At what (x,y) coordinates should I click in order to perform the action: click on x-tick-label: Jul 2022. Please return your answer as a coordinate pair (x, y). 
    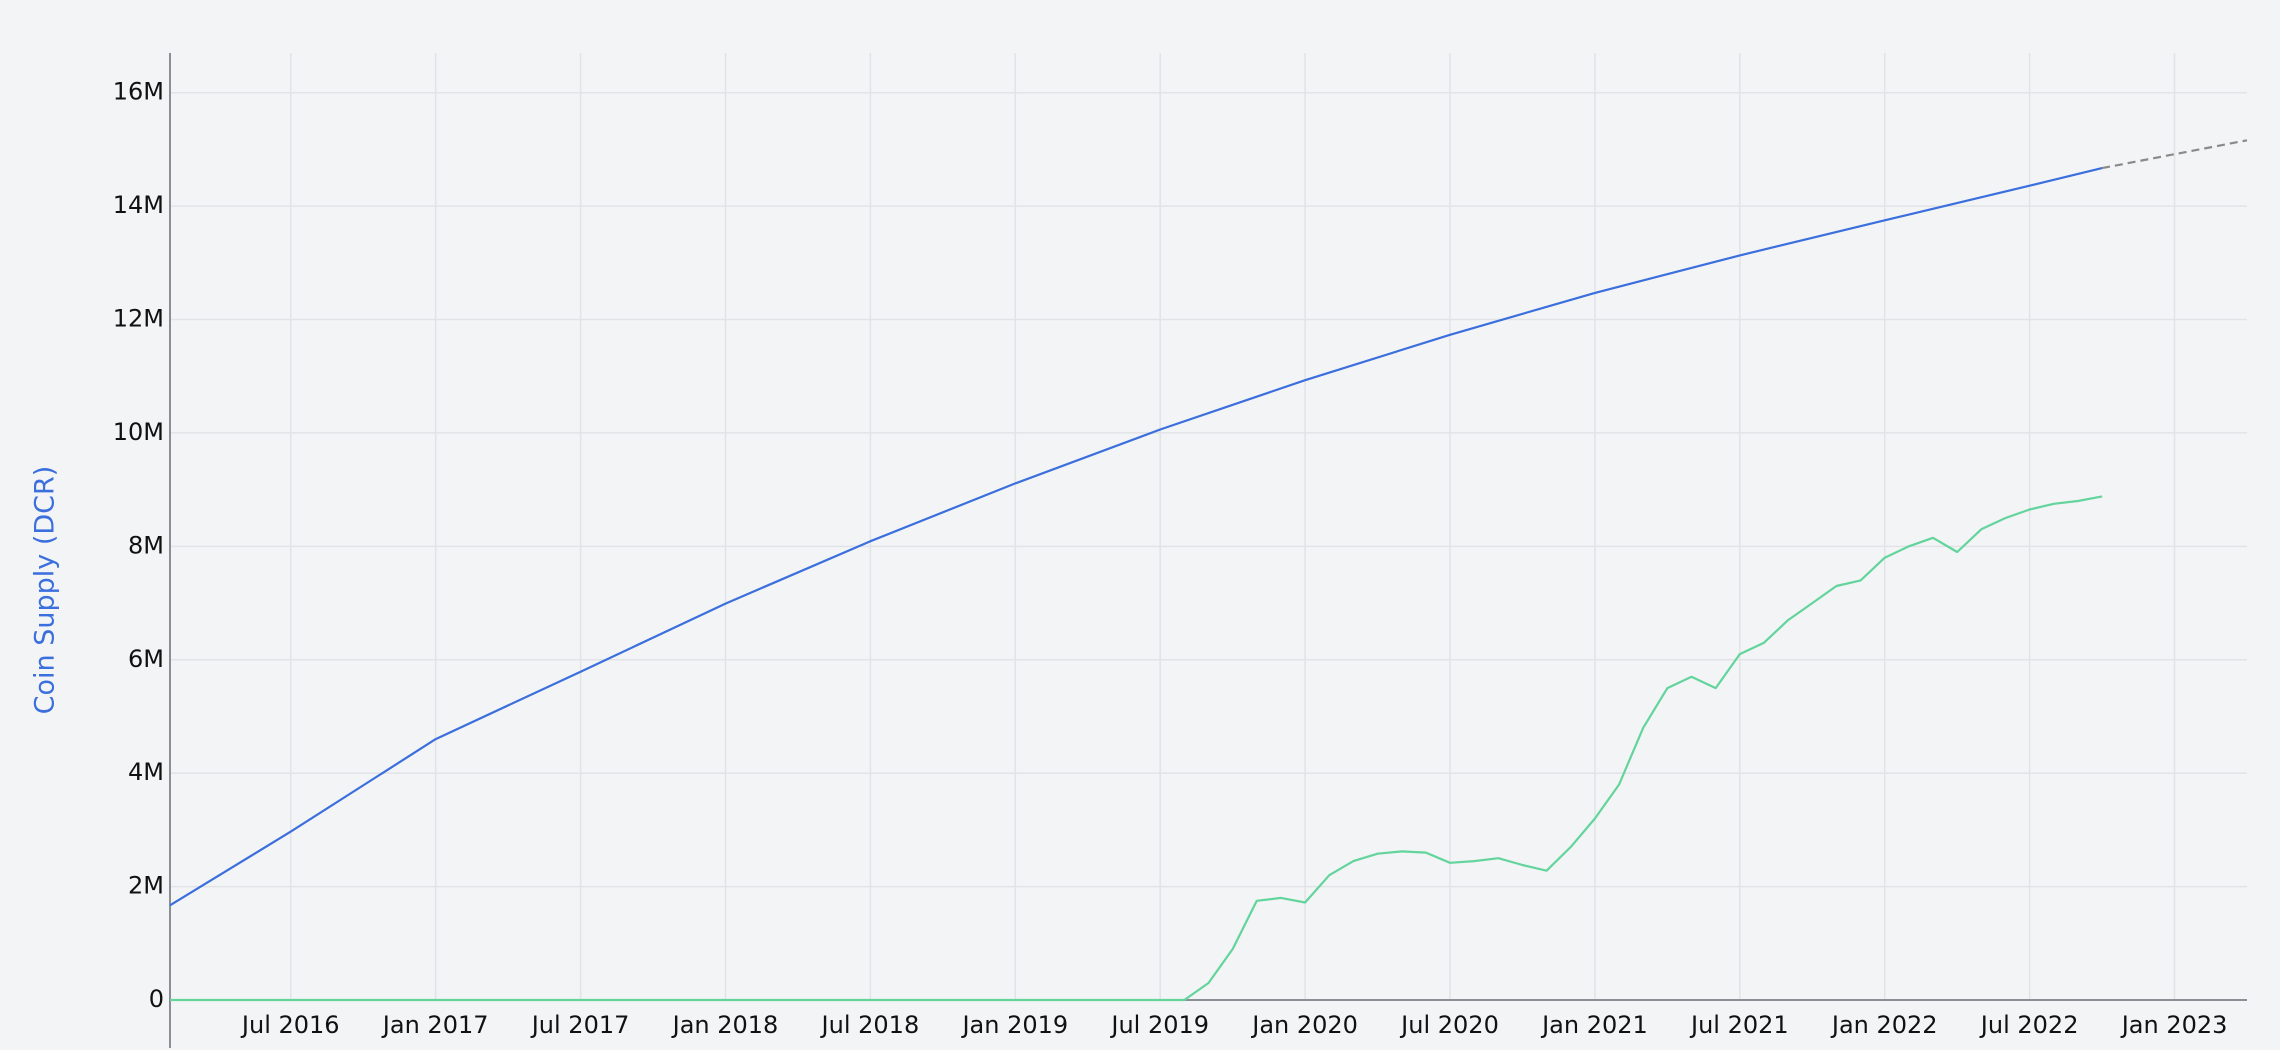
    Looking at the image, I should click on (2029, 1025).